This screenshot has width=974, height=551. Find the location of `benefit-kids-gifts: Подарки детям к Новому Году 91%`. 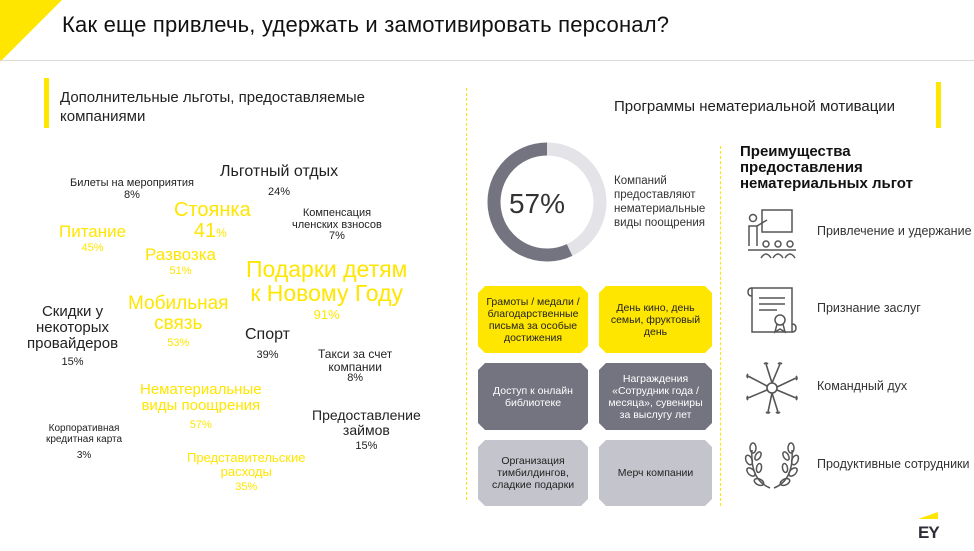

benefit-kids-gifts: Подарки детям к Новому Году 91% is located at coordinates (327, 289).